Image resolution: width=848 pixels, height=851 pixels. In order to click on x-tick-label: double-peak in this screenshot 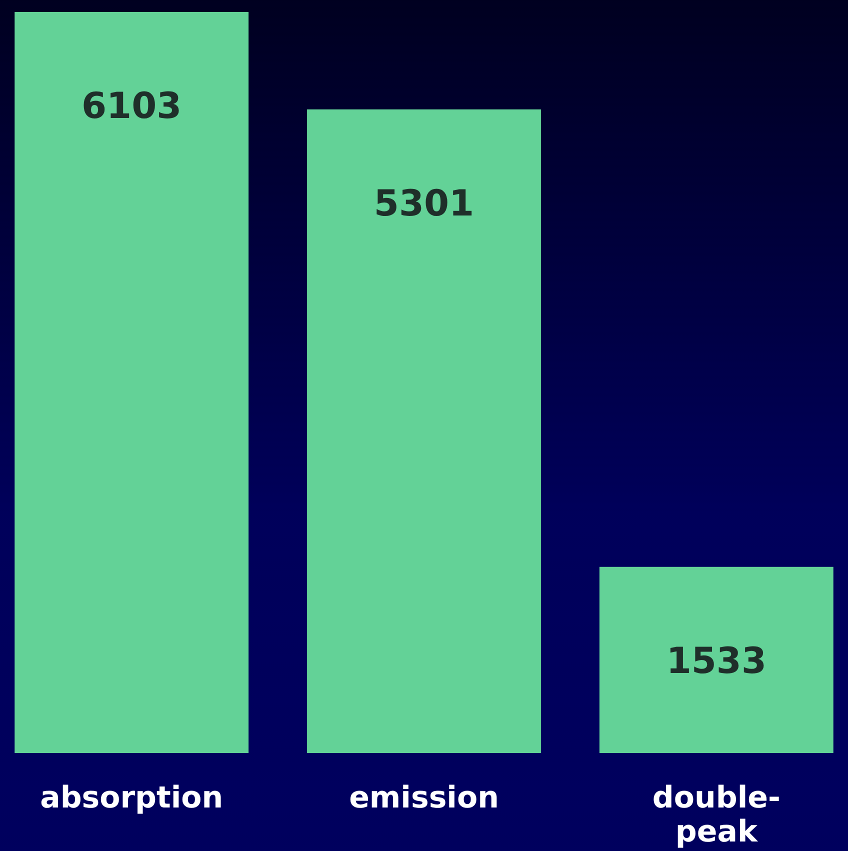, I will do `click(716, 815)`.